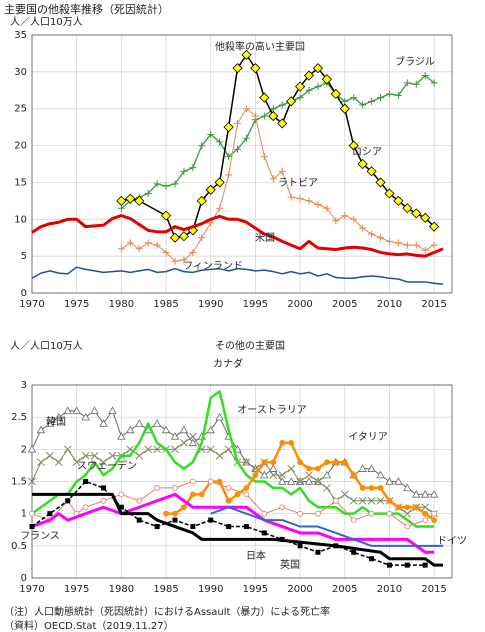  Describe the element at coordinates (298, 183) in the screenshot. I see `series-label: ラトビア` at that location.